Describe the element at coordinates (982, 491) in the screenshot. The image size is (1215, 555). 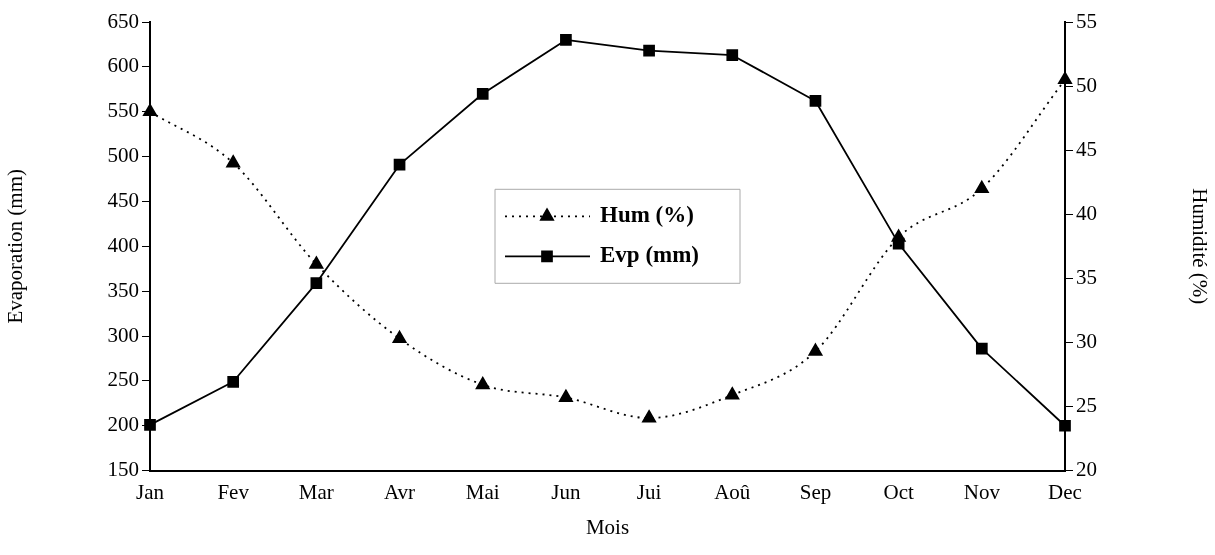
I see `x-tick-label: Nov` at that location.